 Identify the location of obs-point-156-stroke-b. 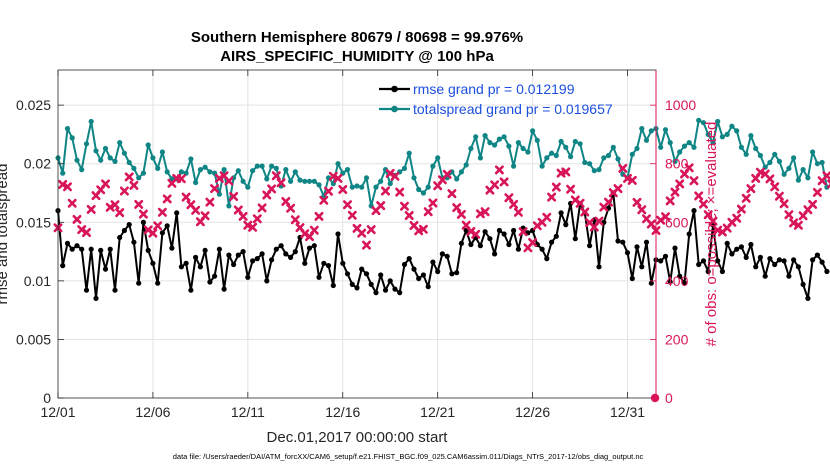
(798, 225).